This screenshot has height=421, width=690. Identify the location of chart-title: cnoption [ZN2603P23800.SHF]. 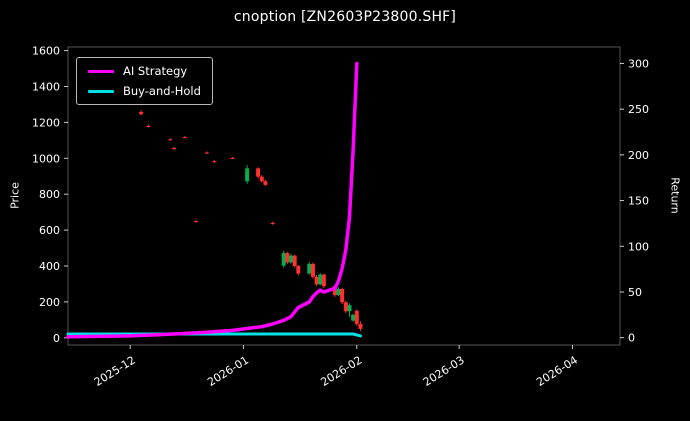
(345, 17).